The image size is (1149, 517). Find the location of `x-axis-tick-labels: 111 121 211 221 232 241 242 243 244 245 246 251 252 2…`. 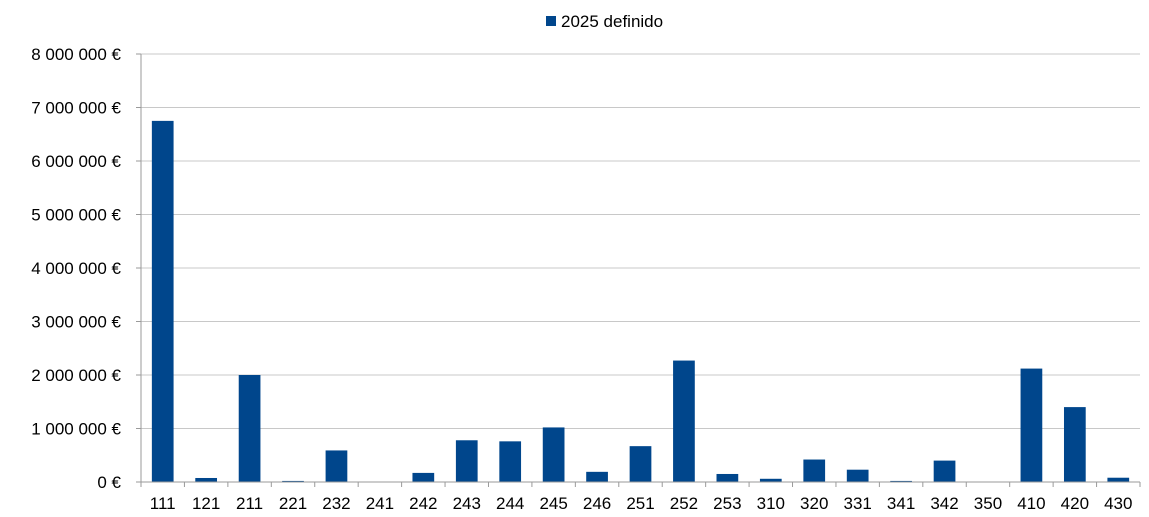

x-axis-tick-labels: 111 121 211 221 232 241 242 243 244 245 246 251 252 2… is located at coordinates (640, 497).